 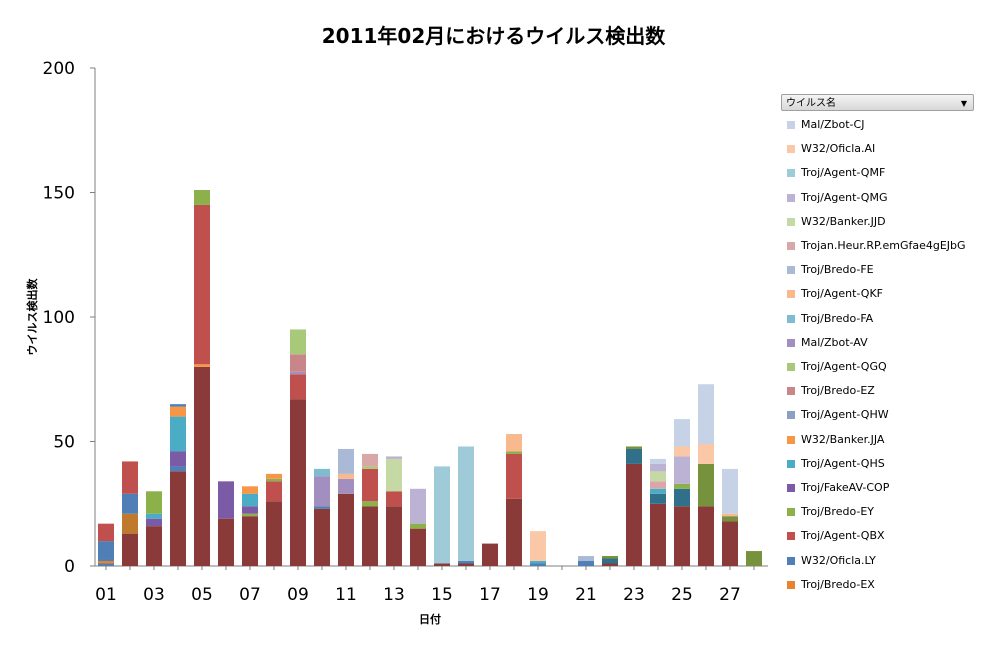 I want to click on legend-item: Troj/Agent-QBX, so click(x=836, y=537).